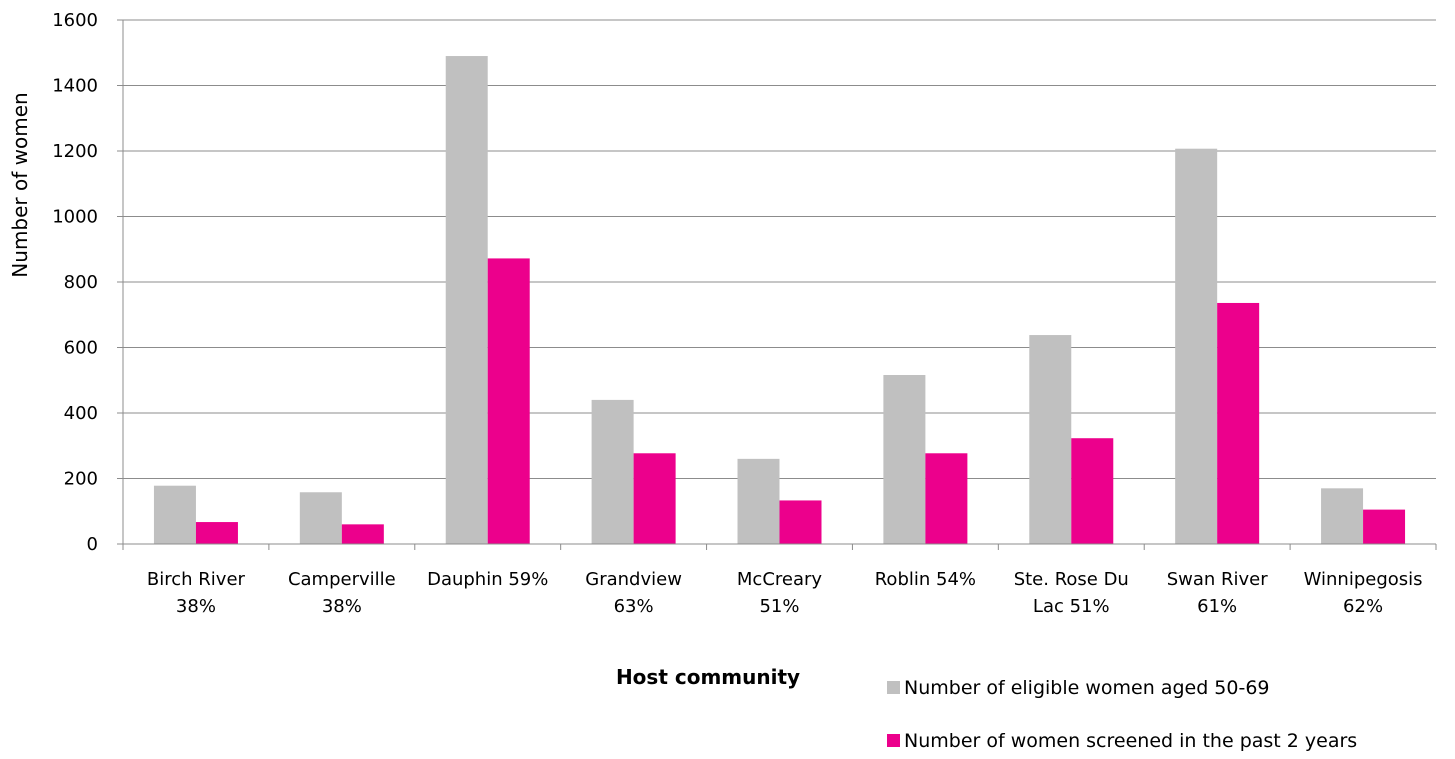  What do you see at coordinates (925, 579) in the screenshot?
I see `x-category-label: Roblin 54%` at bounding box center [925, 579].